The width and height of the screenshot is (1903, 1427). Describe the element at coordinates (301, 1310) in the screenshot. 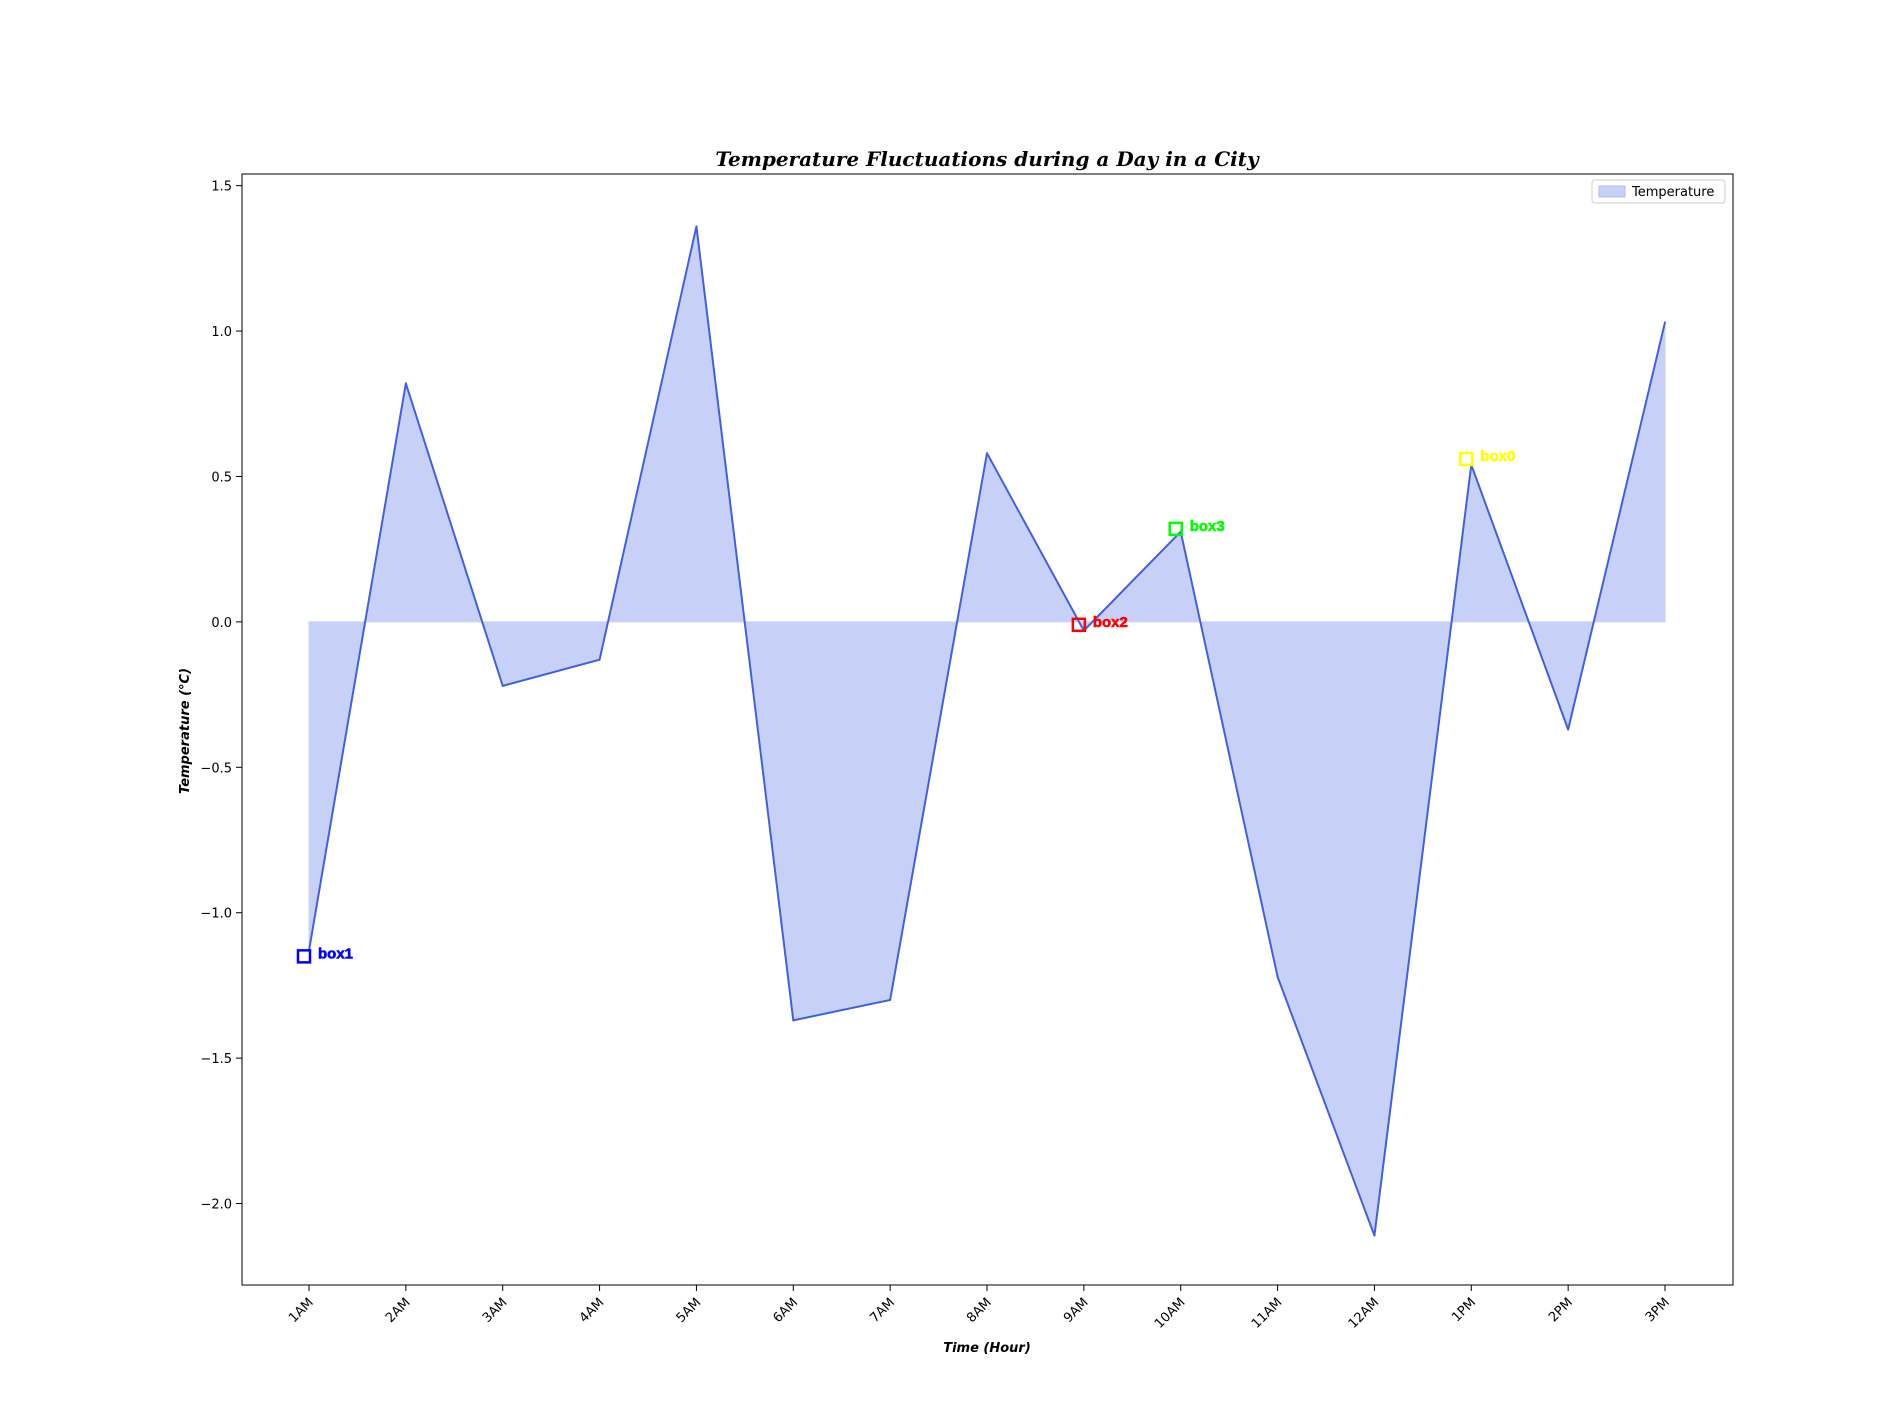

I see `x-tick-label: 1AM` at that location.